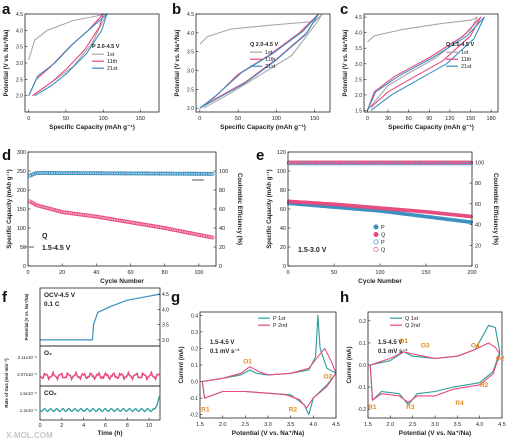 This screenshot has width=510, height=443. Describe the element at coordinates (410, 407) in the screenshot. I see `peak-label: R3` at that location.